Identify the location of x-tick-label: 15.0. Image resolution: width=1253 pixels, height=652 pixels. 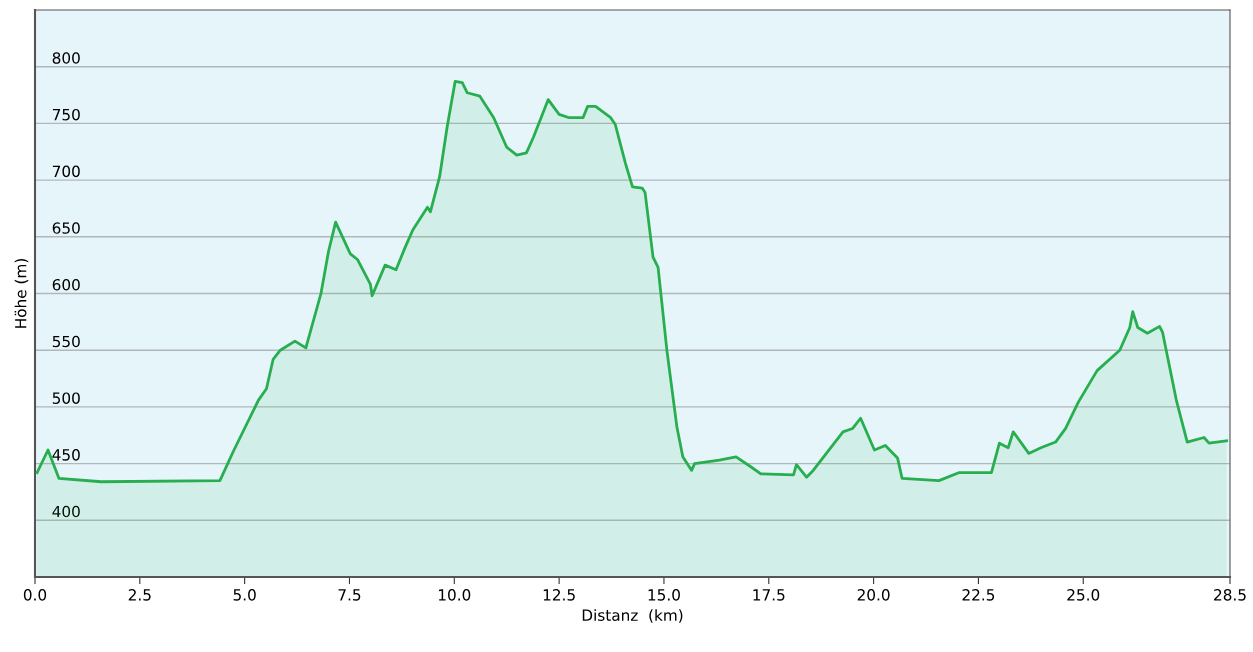
(664, 595).